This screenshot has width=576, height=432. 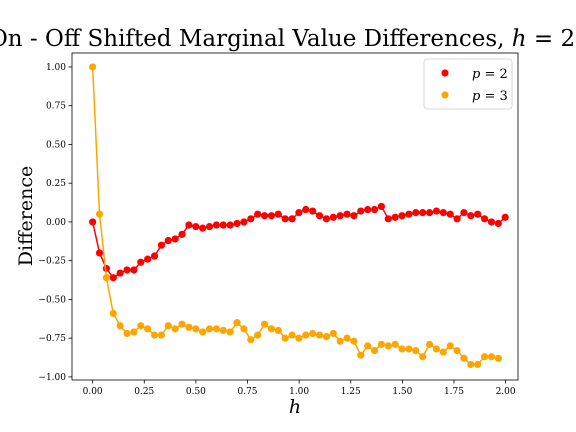 What do you see at coordinates (52, 262) in the screenshot?
I see `y-tick-label: −0.25` at bounding box center [52, 262].